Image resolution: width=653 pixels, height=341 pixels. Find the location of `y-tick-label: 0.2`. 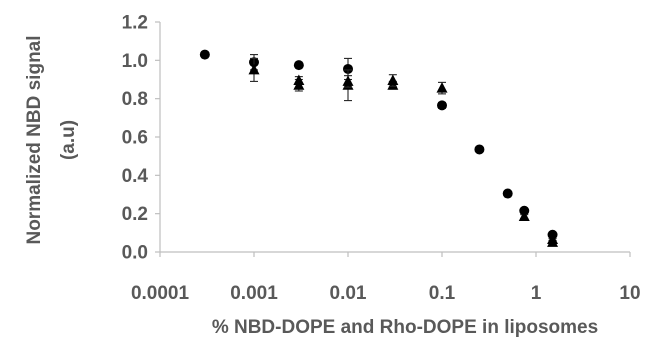

y-tick-label: 0.2 is located at coordinates (135, 214).